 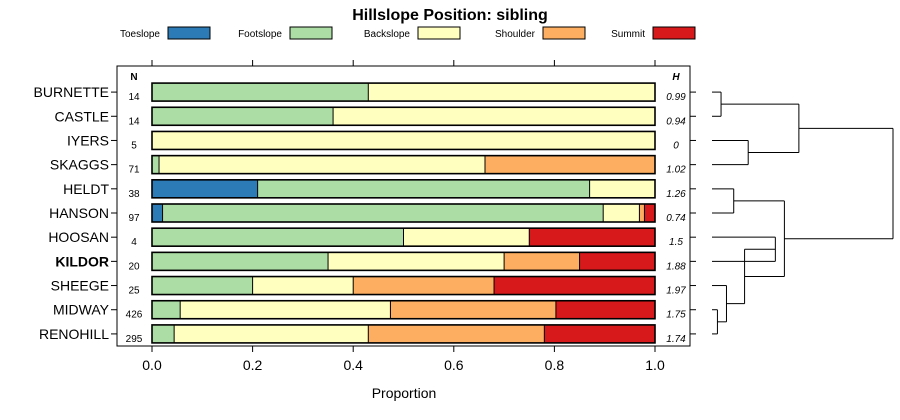 I want to click on n-value: 295, so click(x=134, y=339).